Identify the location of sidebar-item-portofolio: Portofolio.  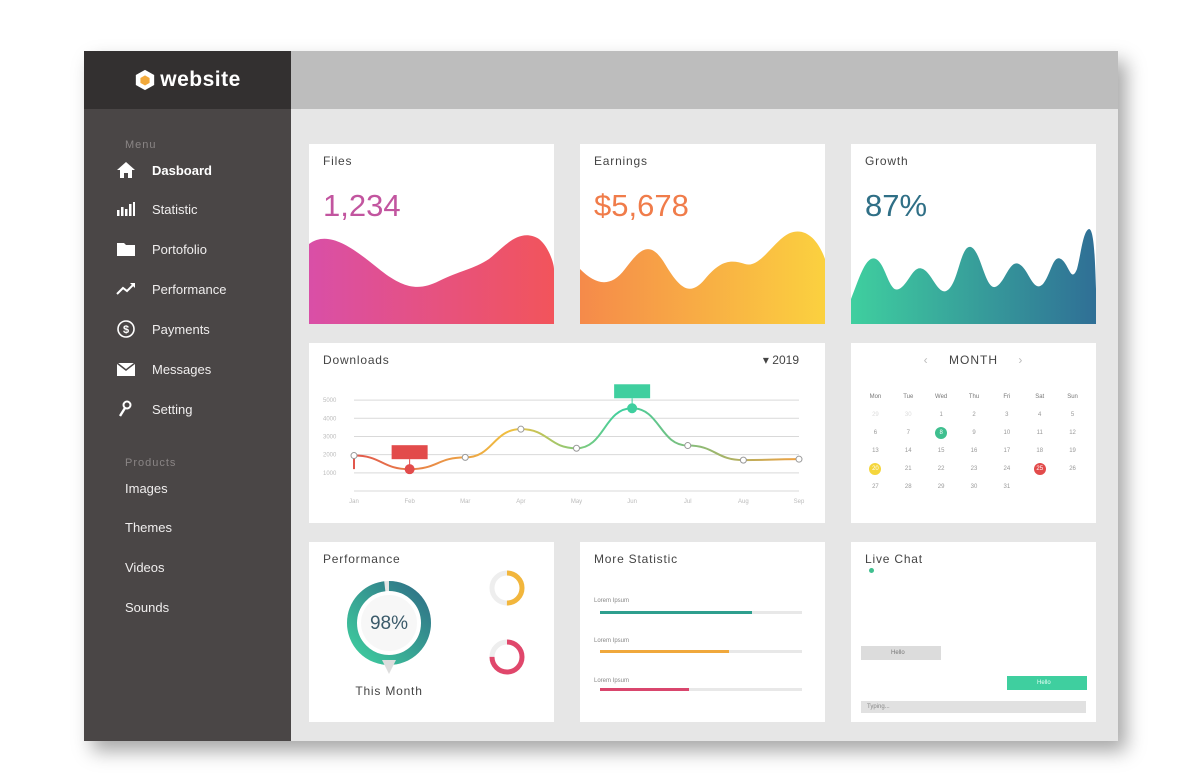
(161, 249).